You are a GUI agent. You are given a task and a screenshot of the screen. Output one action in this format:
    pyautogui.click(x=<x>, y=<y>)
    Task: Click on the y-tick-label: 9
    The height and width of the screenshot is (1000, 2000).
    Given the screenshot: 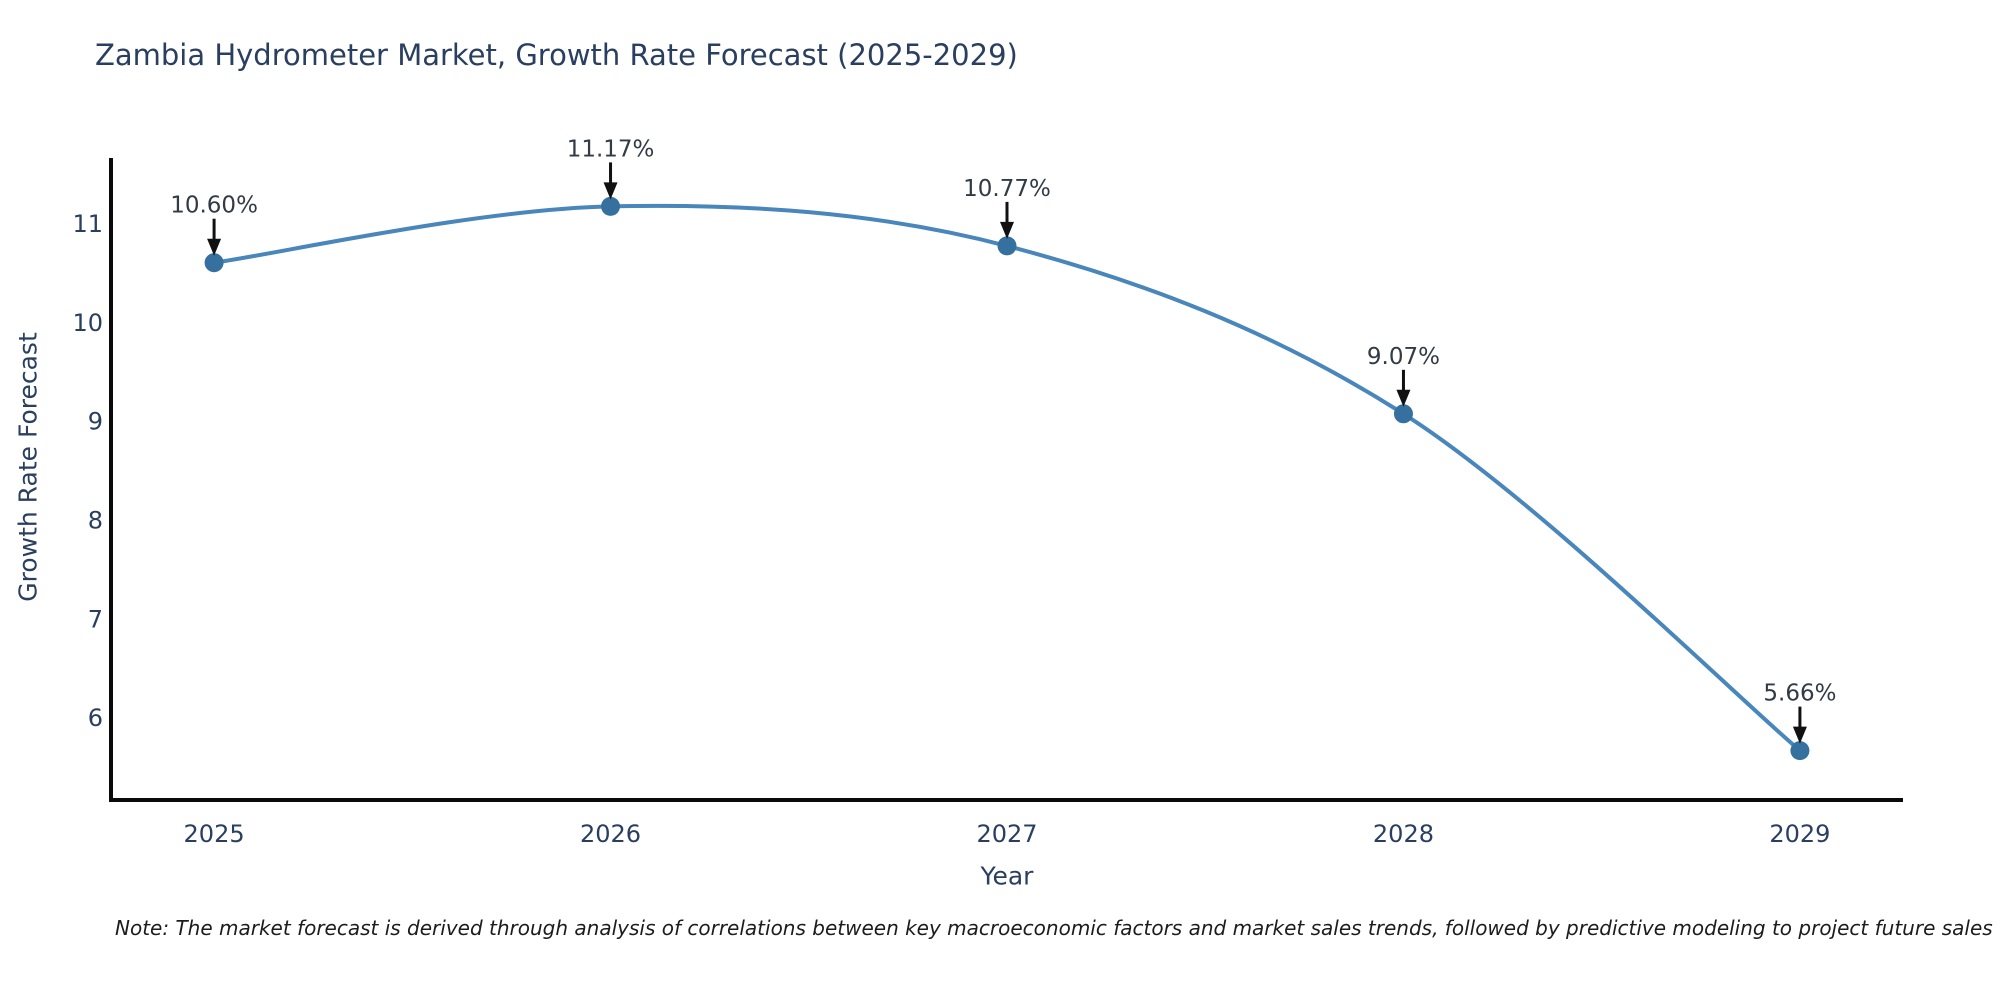 What is the action you would take?
    pyautogui.click(x=95, y=422)
    